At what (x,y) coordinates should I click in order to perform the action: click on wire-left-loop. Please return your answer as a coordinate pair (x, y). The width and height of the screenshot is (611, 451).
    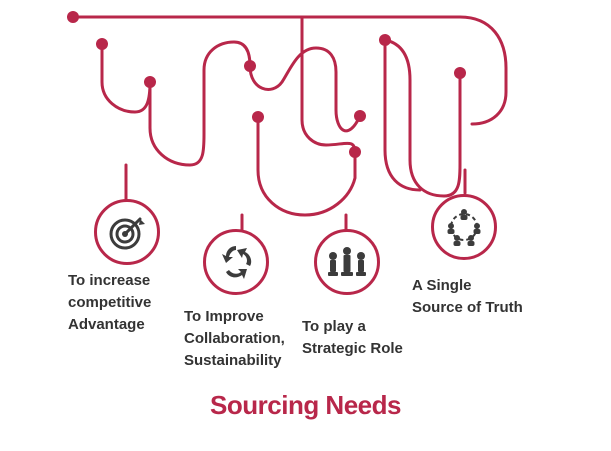
    Looking at the image, I should click on (200, 103).